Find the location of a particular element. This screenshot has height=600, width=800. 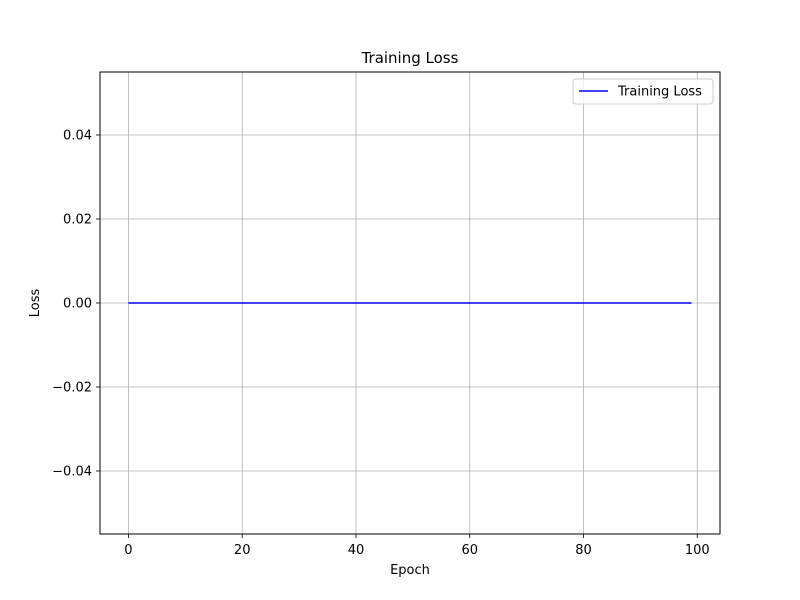

x-tick-label: 80 is located at coordinates (583, 550).